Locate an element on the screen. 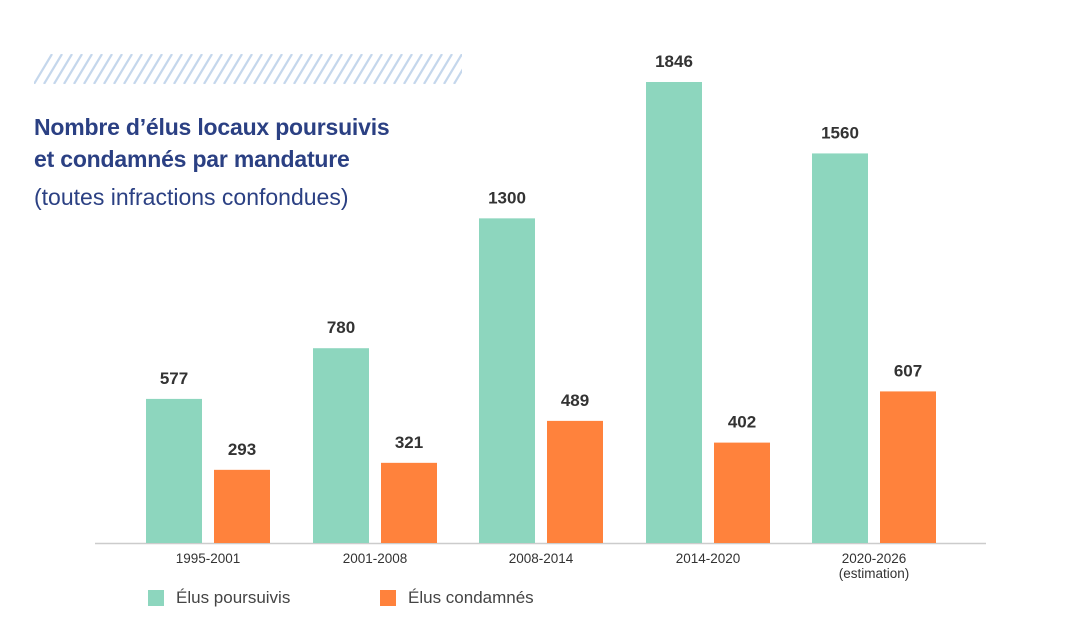 Image resolution: width=1086 pixels, height=627 pixels. legend-item-condamnes: Élus condamnés is located at coordinates (457, 598).